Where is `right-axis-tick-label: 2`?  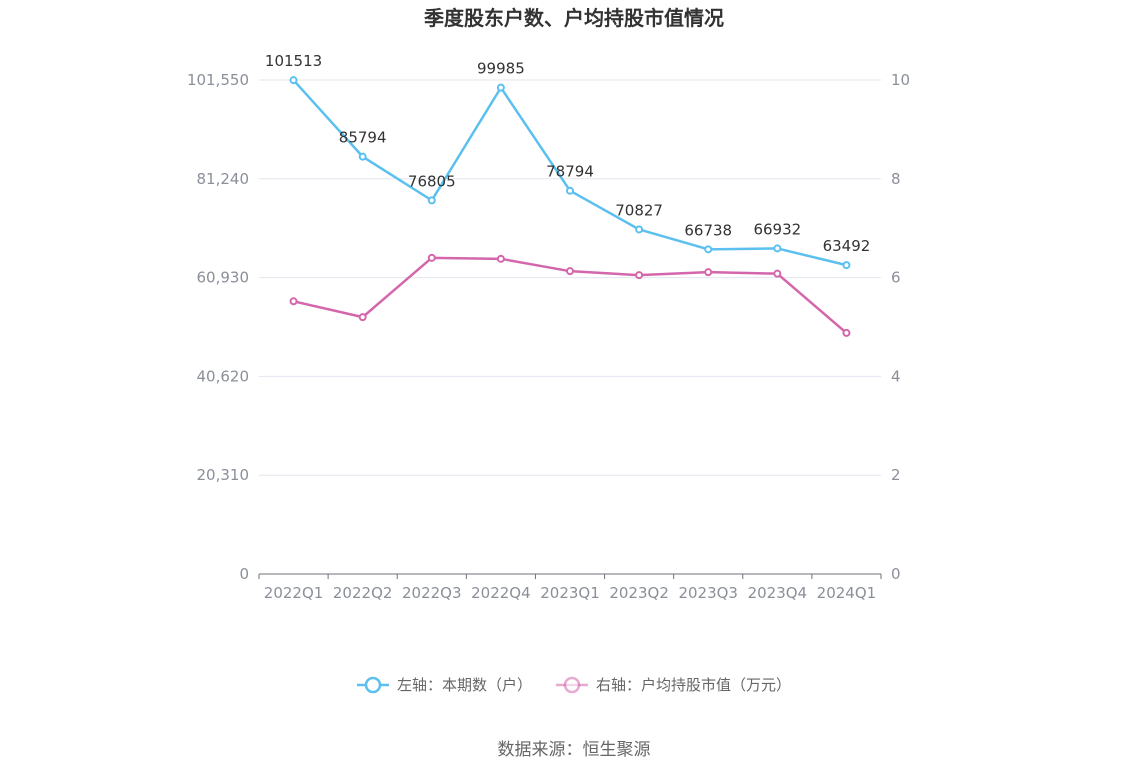 right-axis-tick-label: 2 is located at coordinates (896, 475).